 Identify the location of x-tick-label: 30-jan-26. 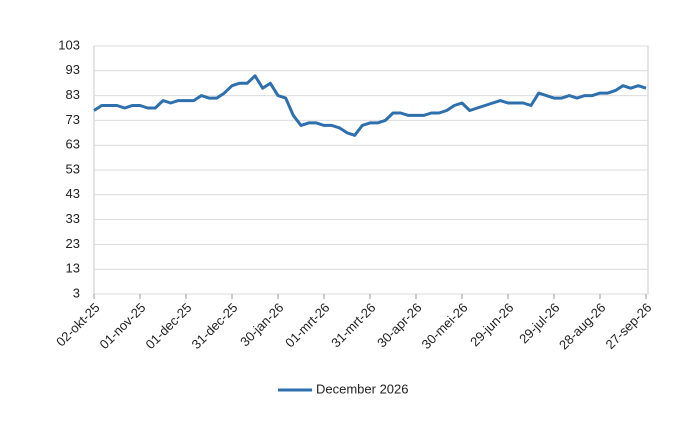
(261, 324).